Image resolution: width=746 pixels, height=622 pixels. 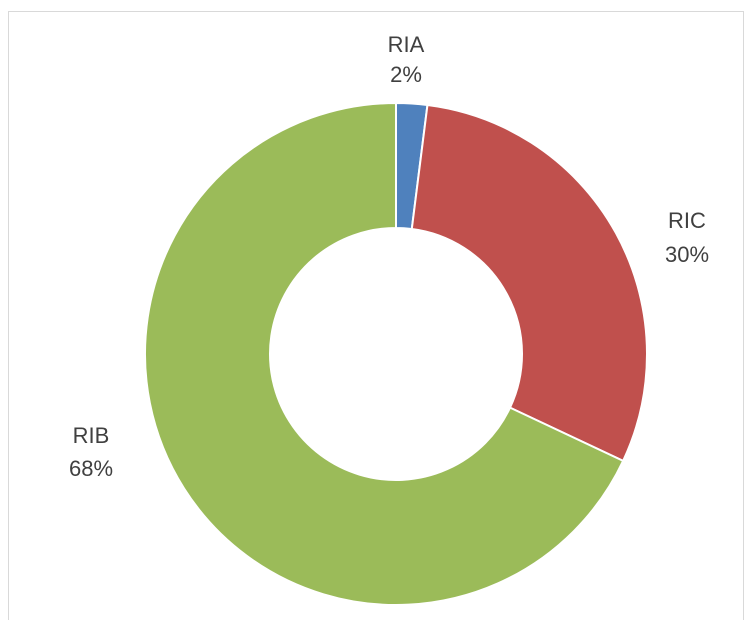 I want to click on slice-label-ria-value: 2%, so click(x=406, y=74).